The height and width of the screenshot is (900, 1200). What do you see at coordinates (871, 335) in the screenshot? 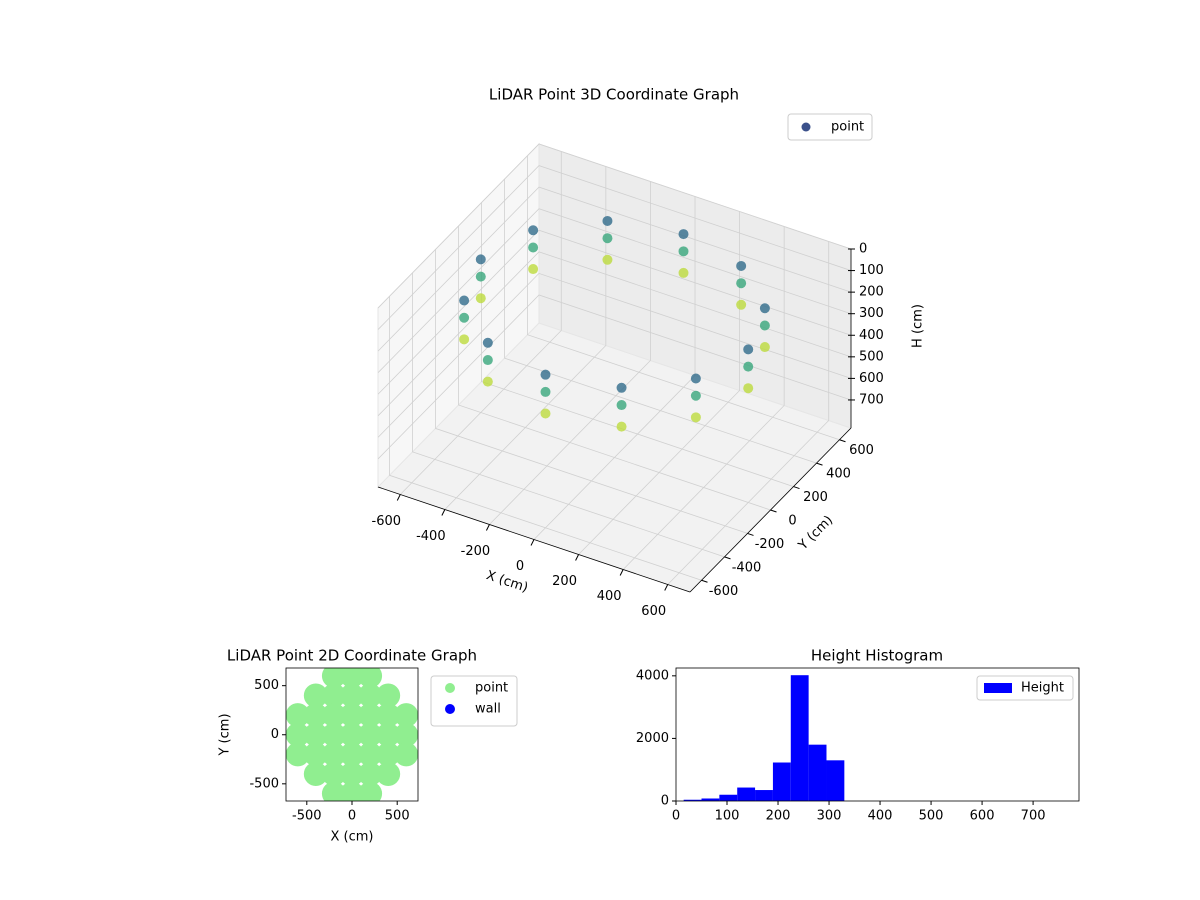
I see `z-tick-label: 400` at bounding box center [871, 335].